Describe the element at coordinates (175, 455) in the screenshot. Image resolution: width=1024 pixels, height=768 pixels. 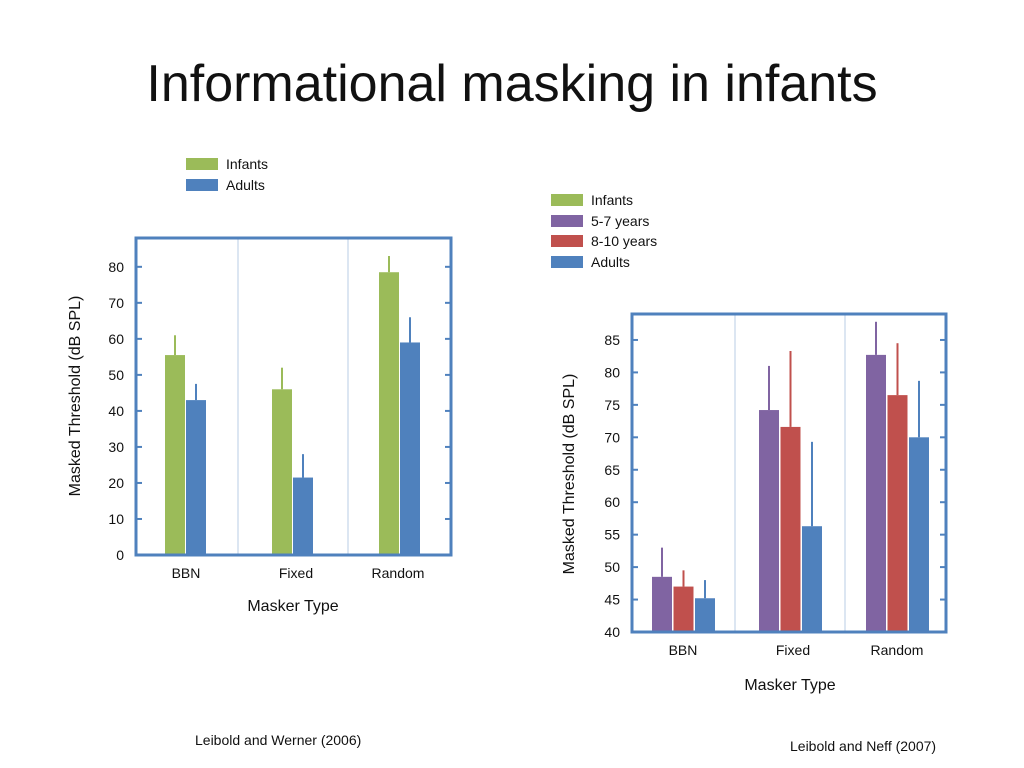
I see `bar-infants-bbn` at that location.